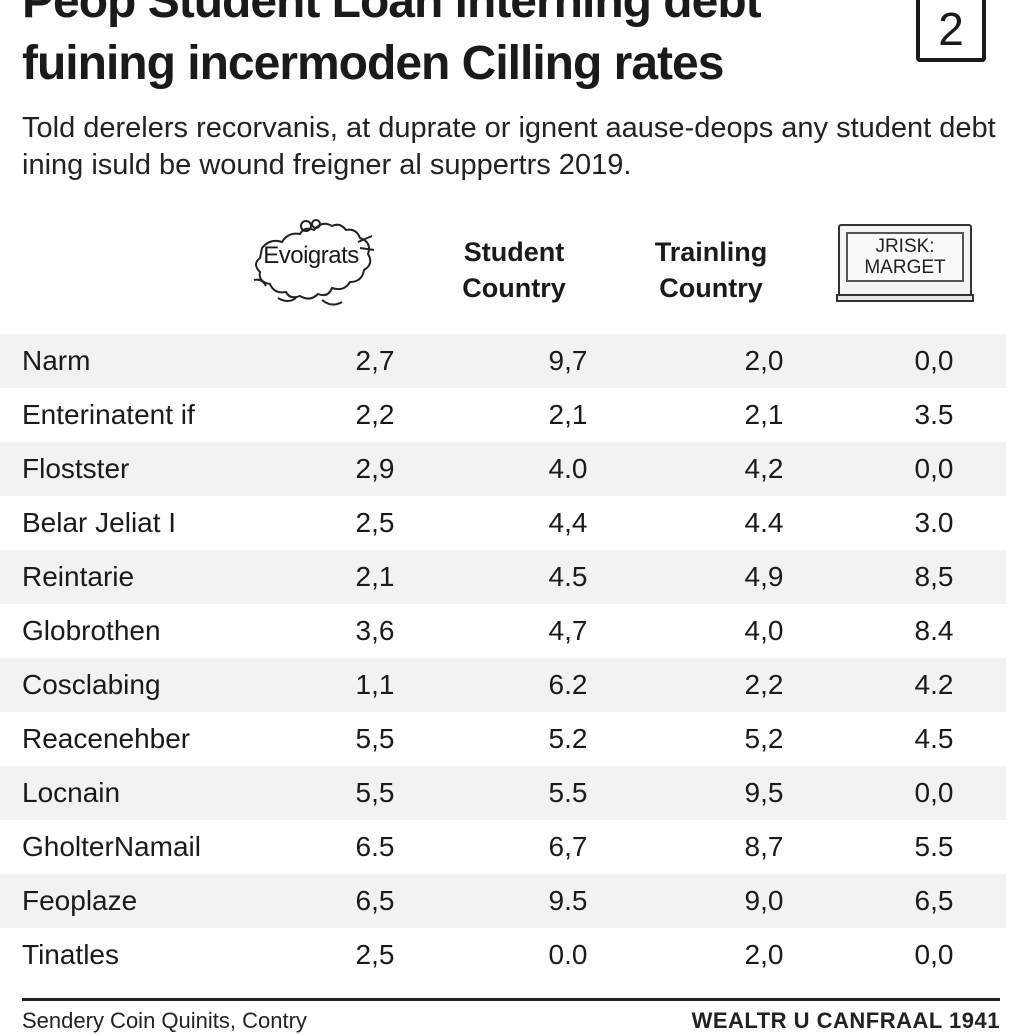 This screenshot has width=1024, height=1034. What do you see at coordinates (375, 684) in the screenshot?
I see `table-cell: 1,1` at bounding box center [375, 684].